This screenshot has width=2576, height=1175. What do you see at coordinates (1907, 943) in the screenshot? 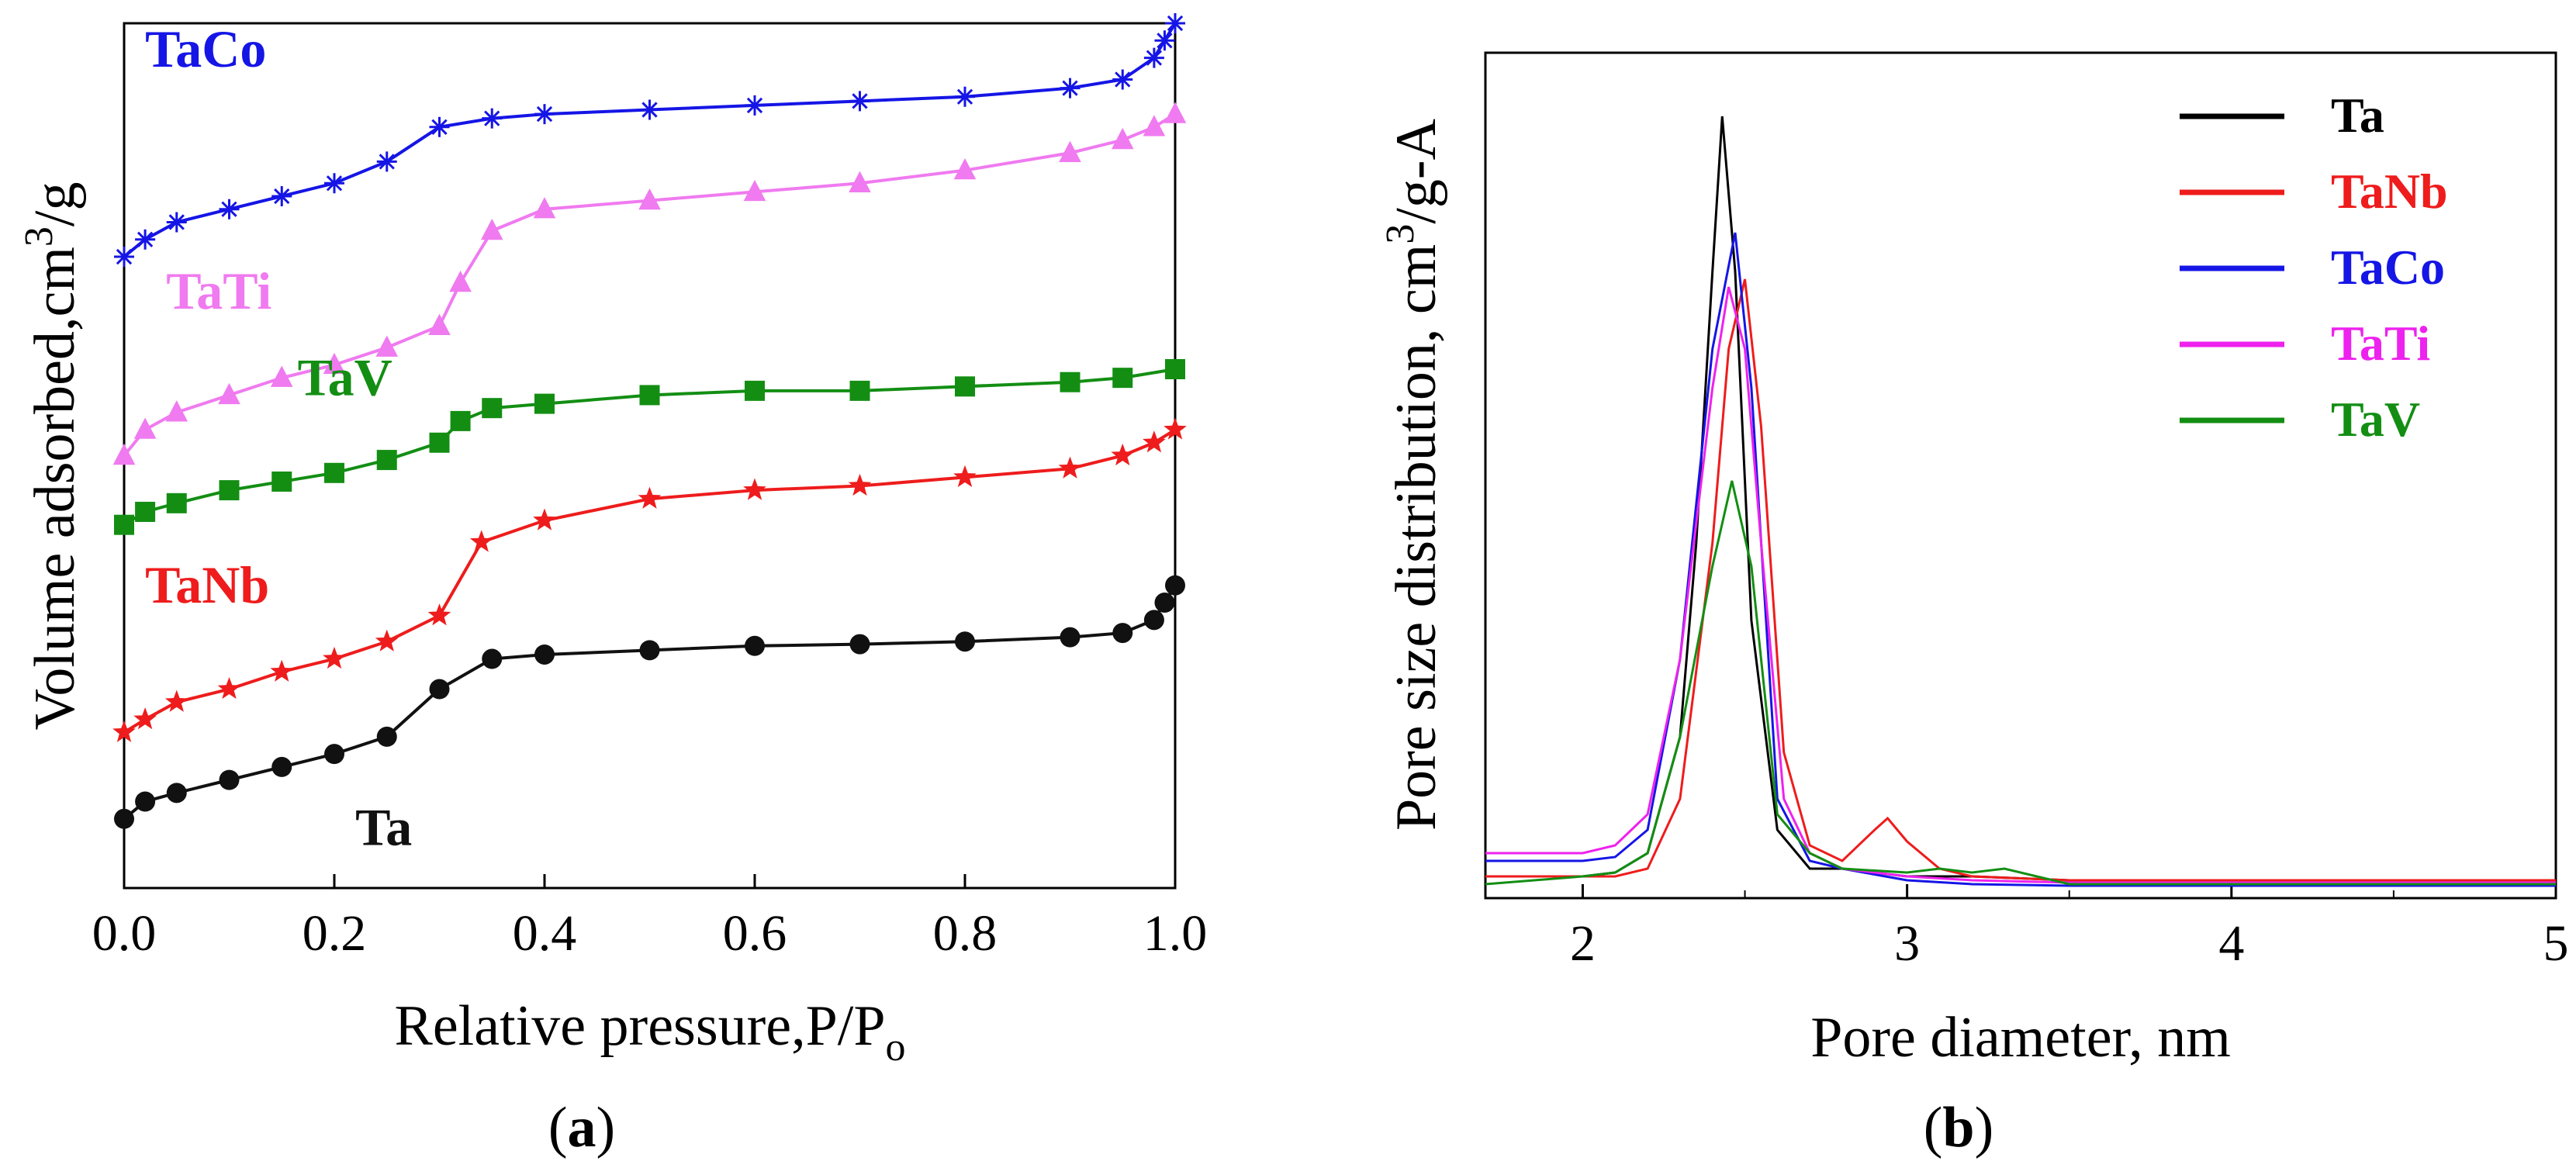
I see `panel-b-x-tick-label: 3` at bounding box center [1907, 943].